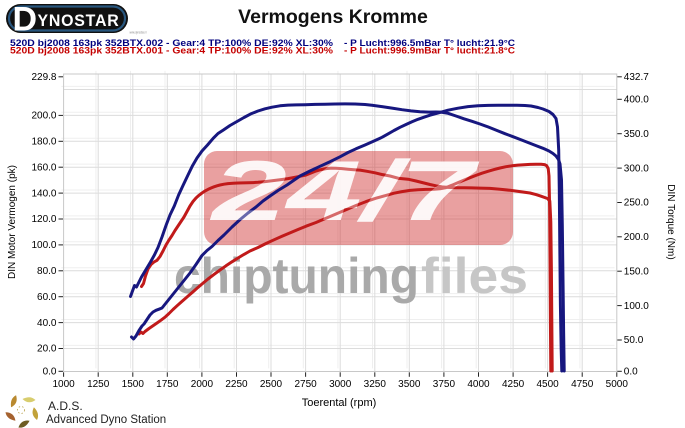  Describe the element at coordinates (582, 384) in the screenshot. I see `svg-text: 4750` at that location.